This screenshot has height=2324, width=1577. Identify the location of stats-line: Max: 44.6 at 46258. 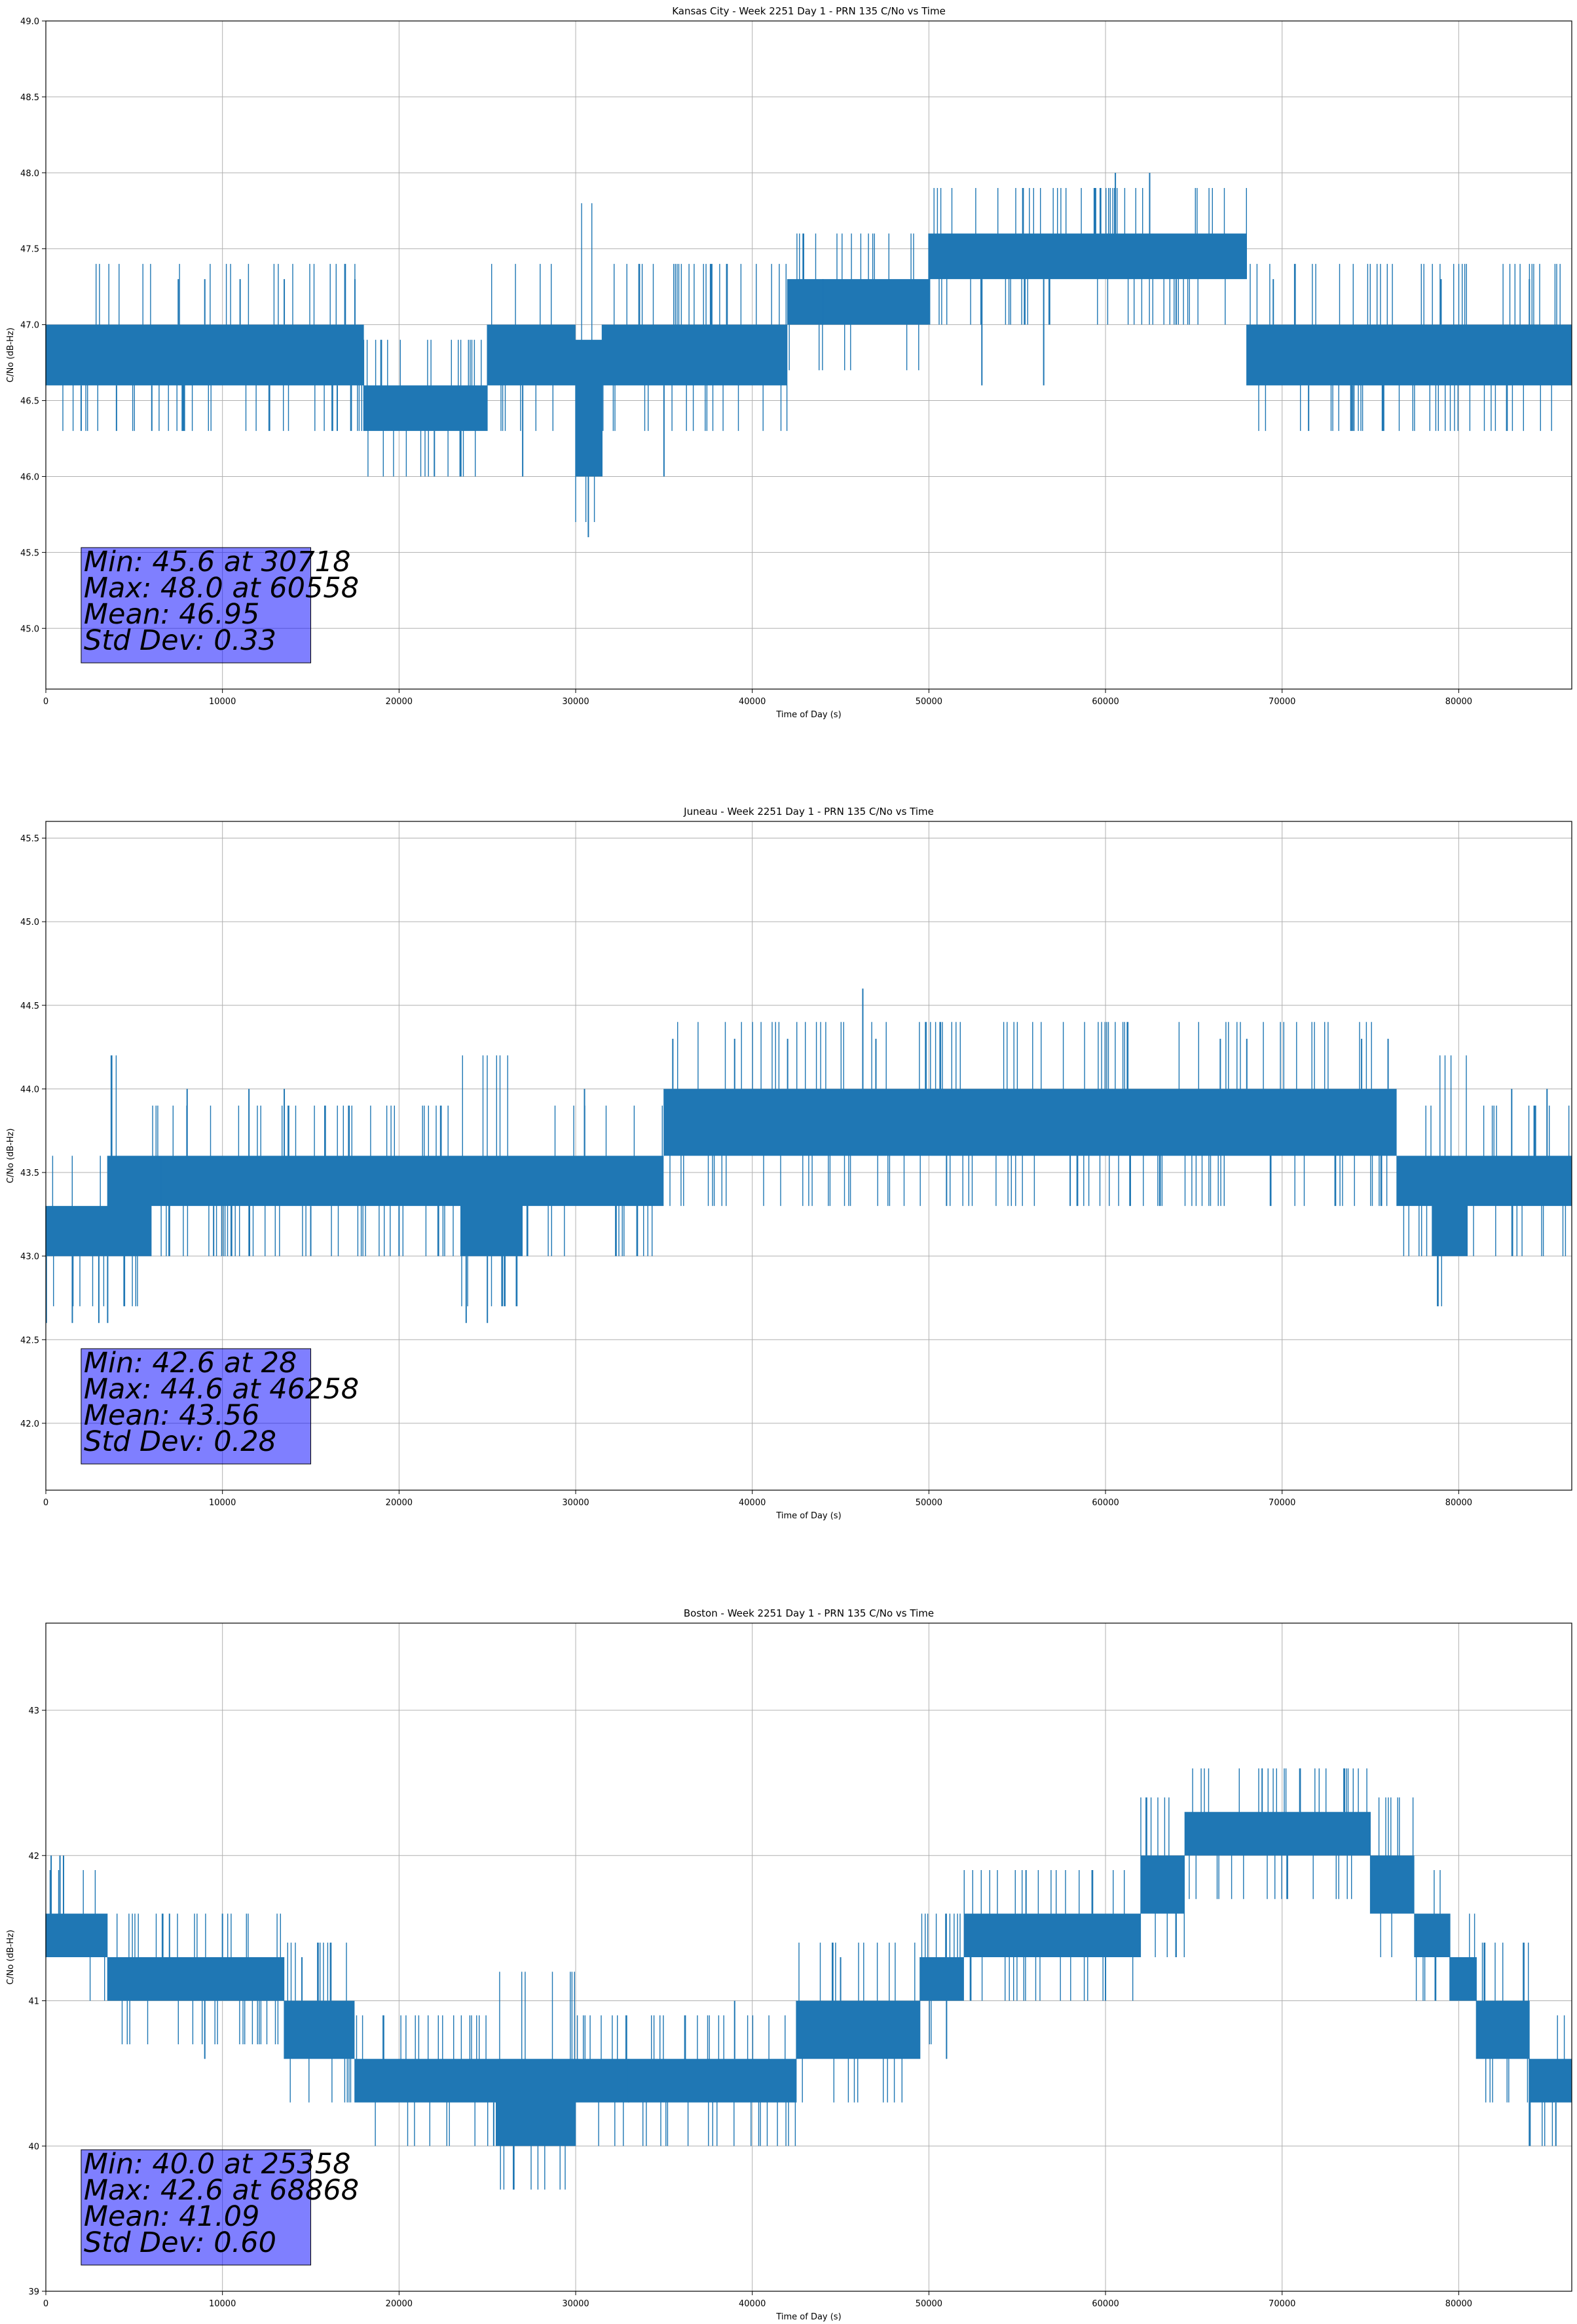
(221, 1389).